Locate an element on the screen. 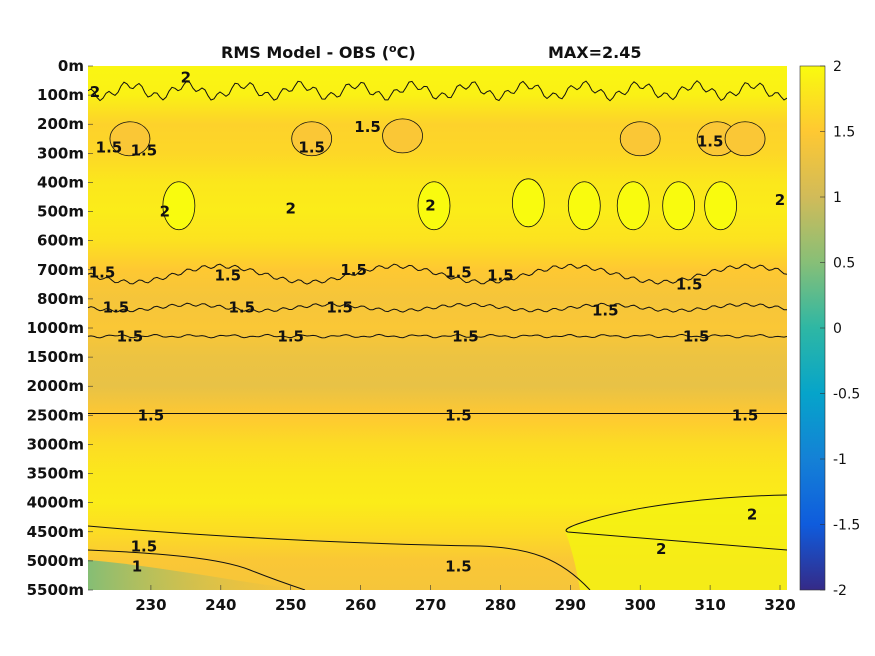 Image resolution: width=875 pixels, height=656 pixels. y-tick-label: 400m is located at coordinates (60, 182).